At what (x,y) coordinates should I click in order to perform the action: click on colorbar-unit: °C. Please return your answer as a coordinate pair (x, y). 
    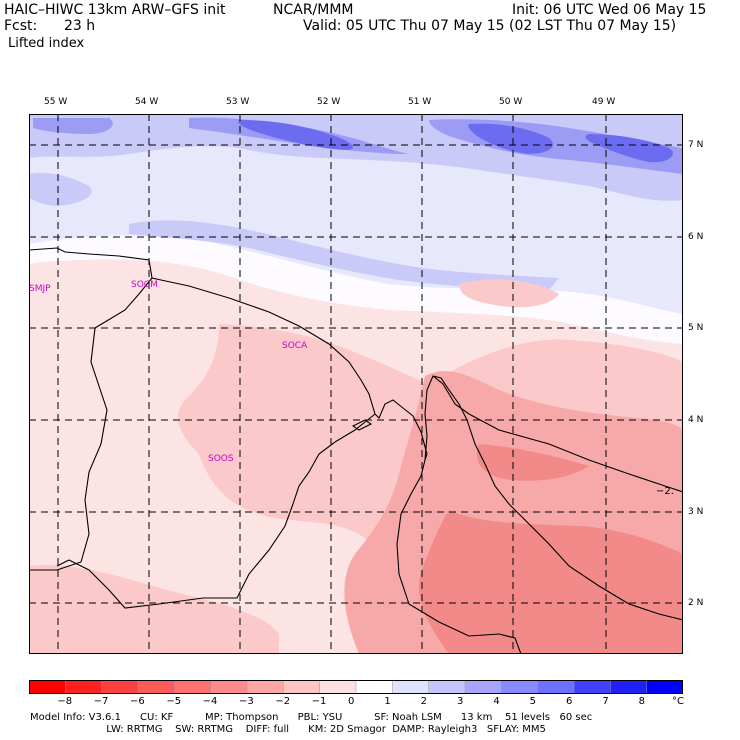
    Looking at the image, I should click on (678, 701).